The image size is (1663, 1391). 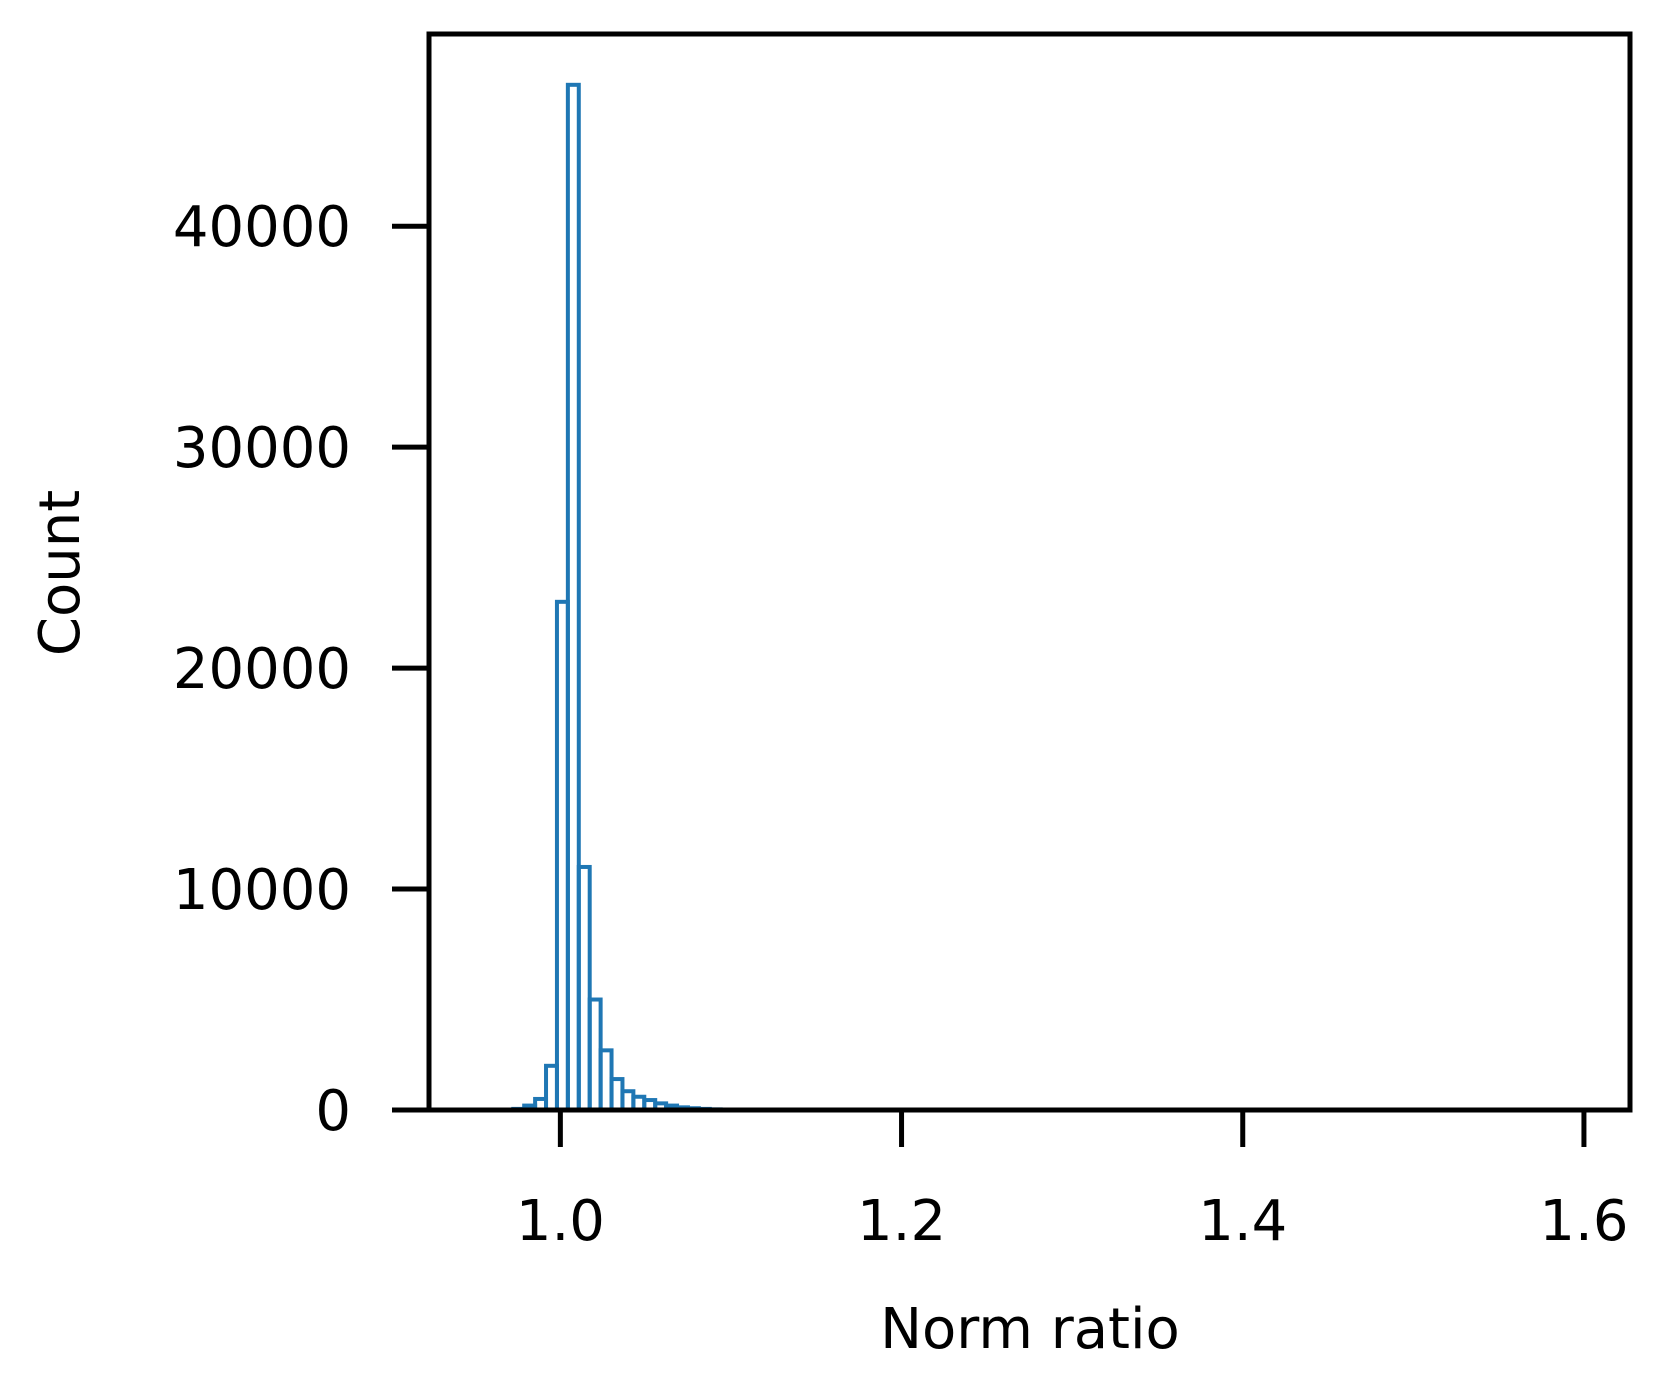 I want to click on y-tick-label-0: 0, so click(x=333, y=1111).